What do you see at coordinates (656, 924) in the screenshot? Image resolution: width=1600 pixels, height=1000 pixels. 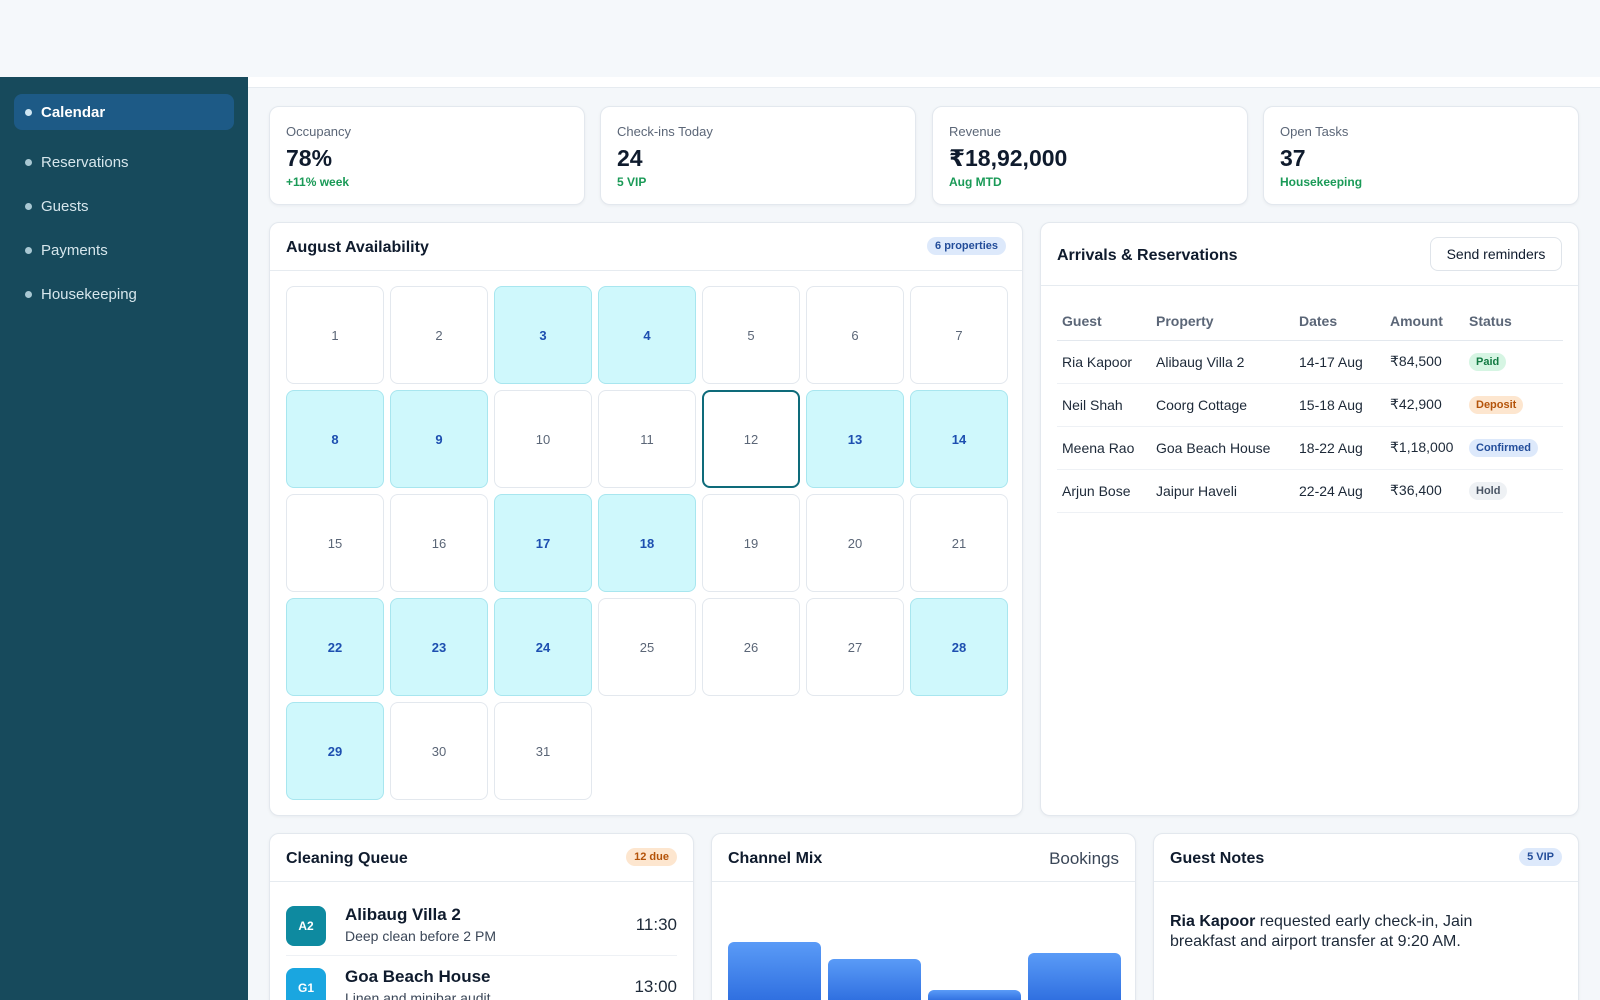 I see `task-time: 11:30` at bounding box center [656, 924].